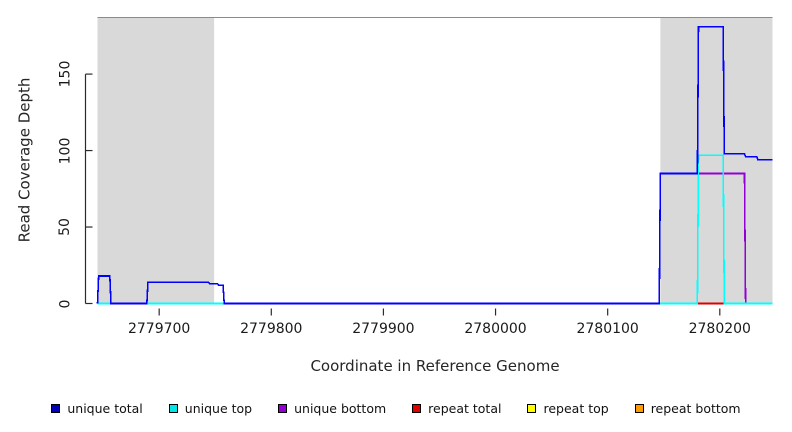  What do you see at coordinates (156, 160) in the screenshot?
I see `repeat-region-left` at bounding box center [156, 160].